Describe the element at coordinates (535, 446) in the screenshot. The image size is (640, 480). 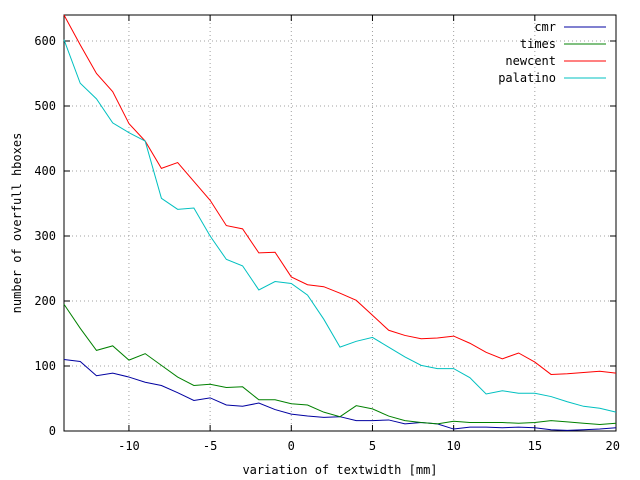
I see `x-tick-label: 15` at that location.